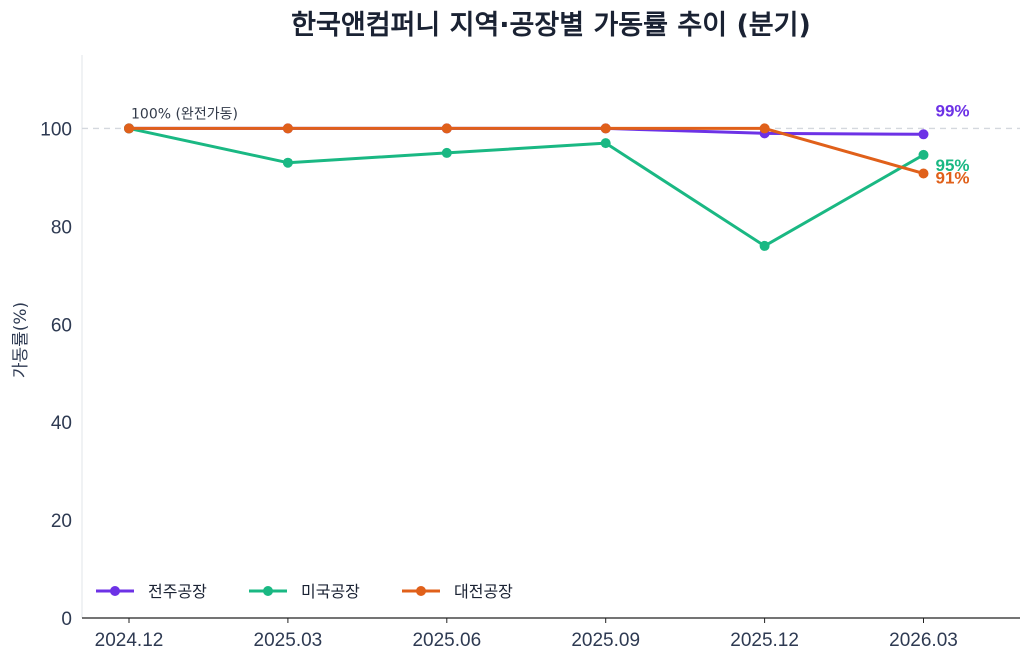  Describe the element at coordinates (61, 227) in the screenshot. I see `y-tick-label: 80` at that location.